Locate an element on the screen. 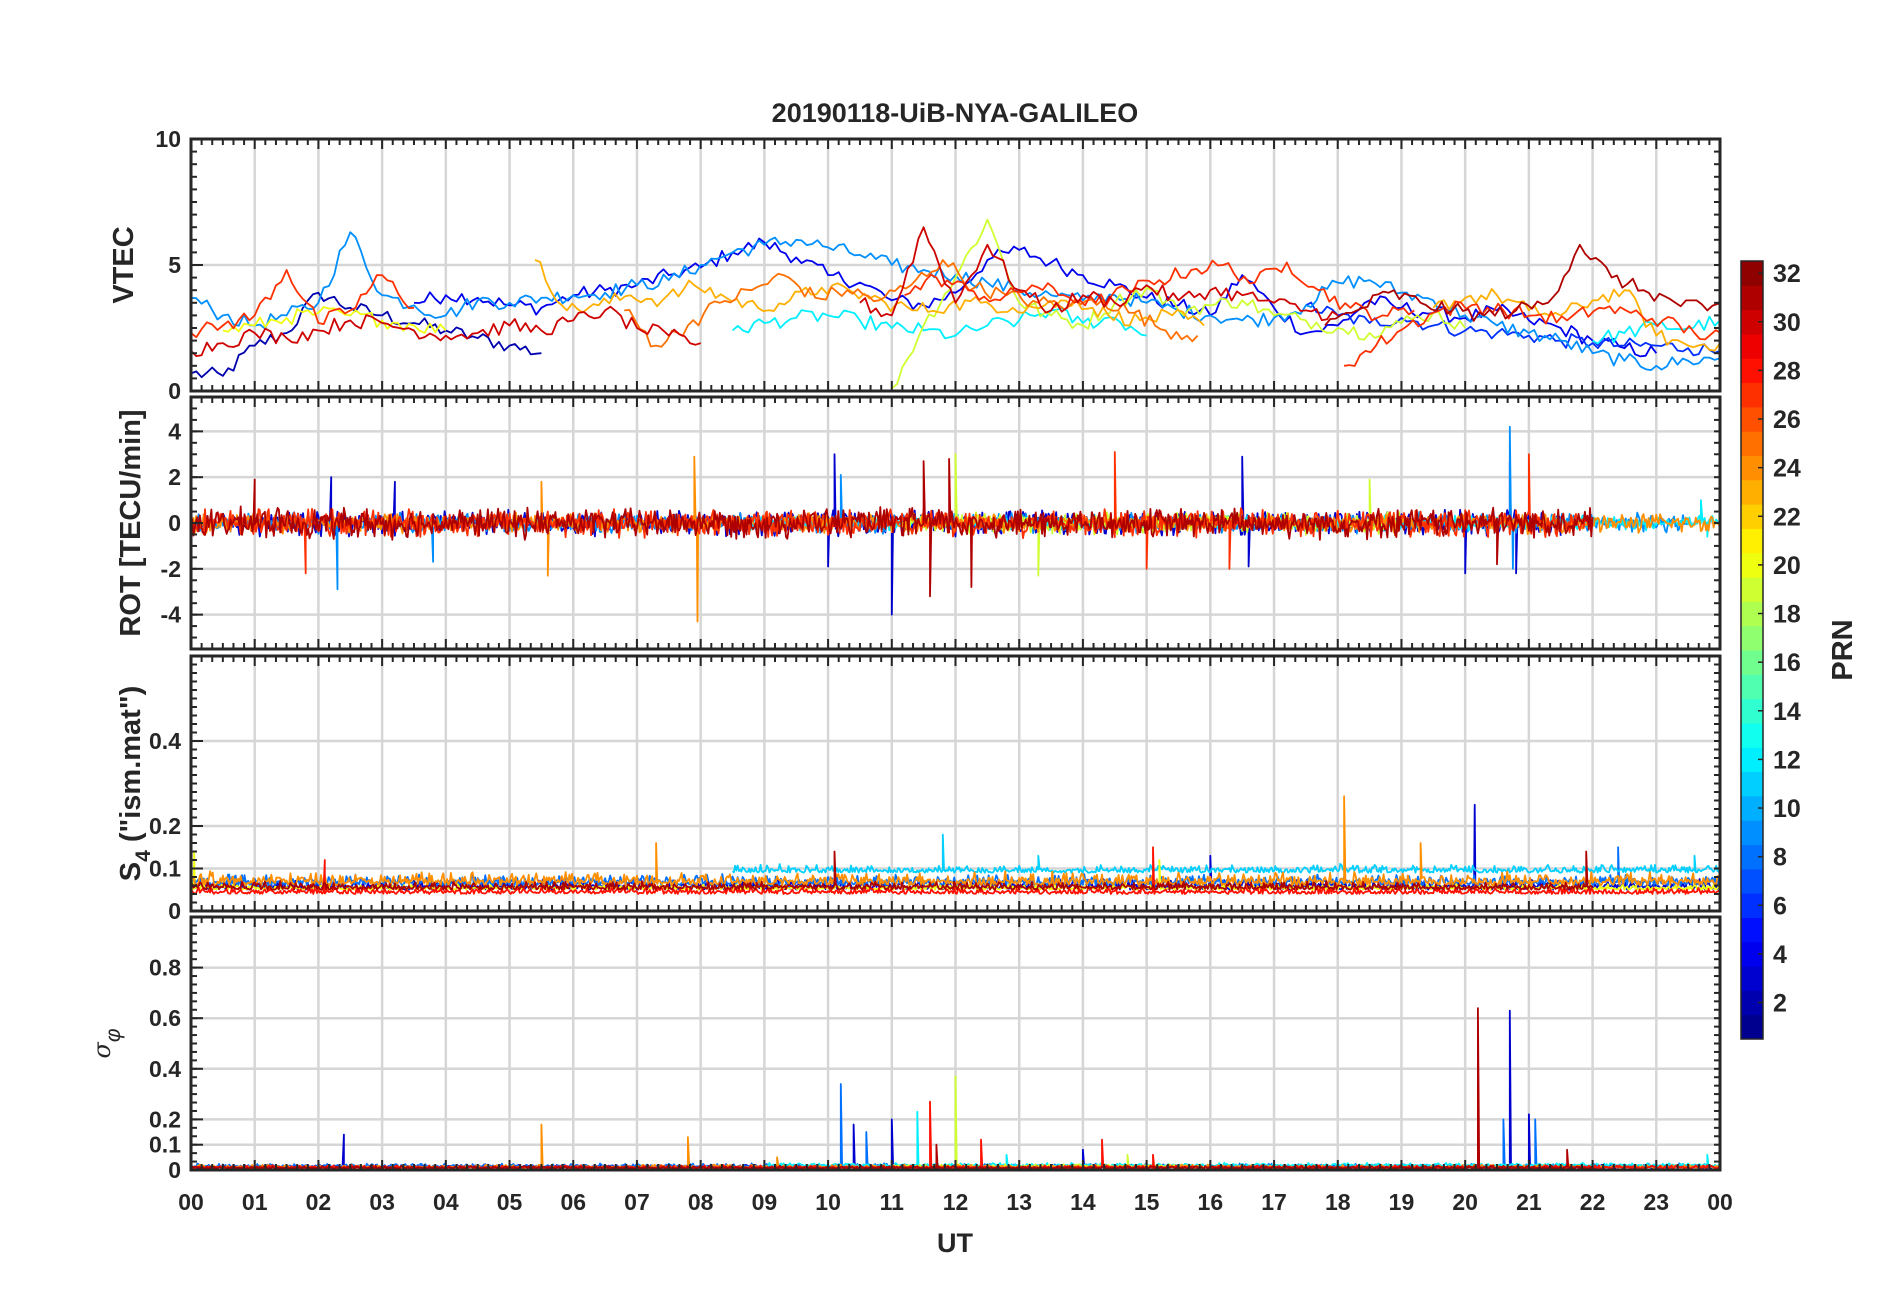 This screenshot has height=1292, width=1902. colorbar-box is located at coordinates (1752, 650).